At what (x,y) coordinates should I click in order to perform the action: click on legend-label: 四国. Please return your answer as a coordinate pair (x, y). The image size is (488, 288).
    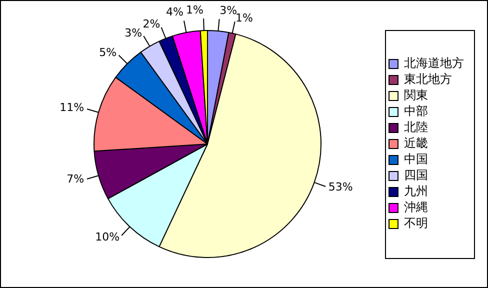
    Looking at the image, I should click on (416, 175).